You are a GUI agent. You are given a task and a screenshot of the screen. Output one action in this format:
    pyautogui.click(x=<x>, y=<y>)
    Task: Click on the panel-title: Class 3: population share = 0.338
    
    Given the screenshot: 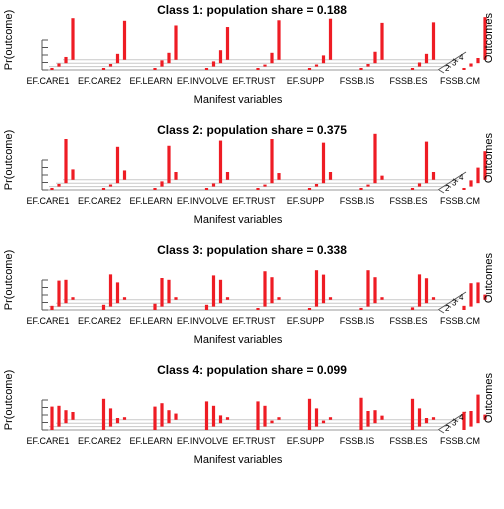 What is the action you would take?
    pyautogui.click(x=252, y=250)
    